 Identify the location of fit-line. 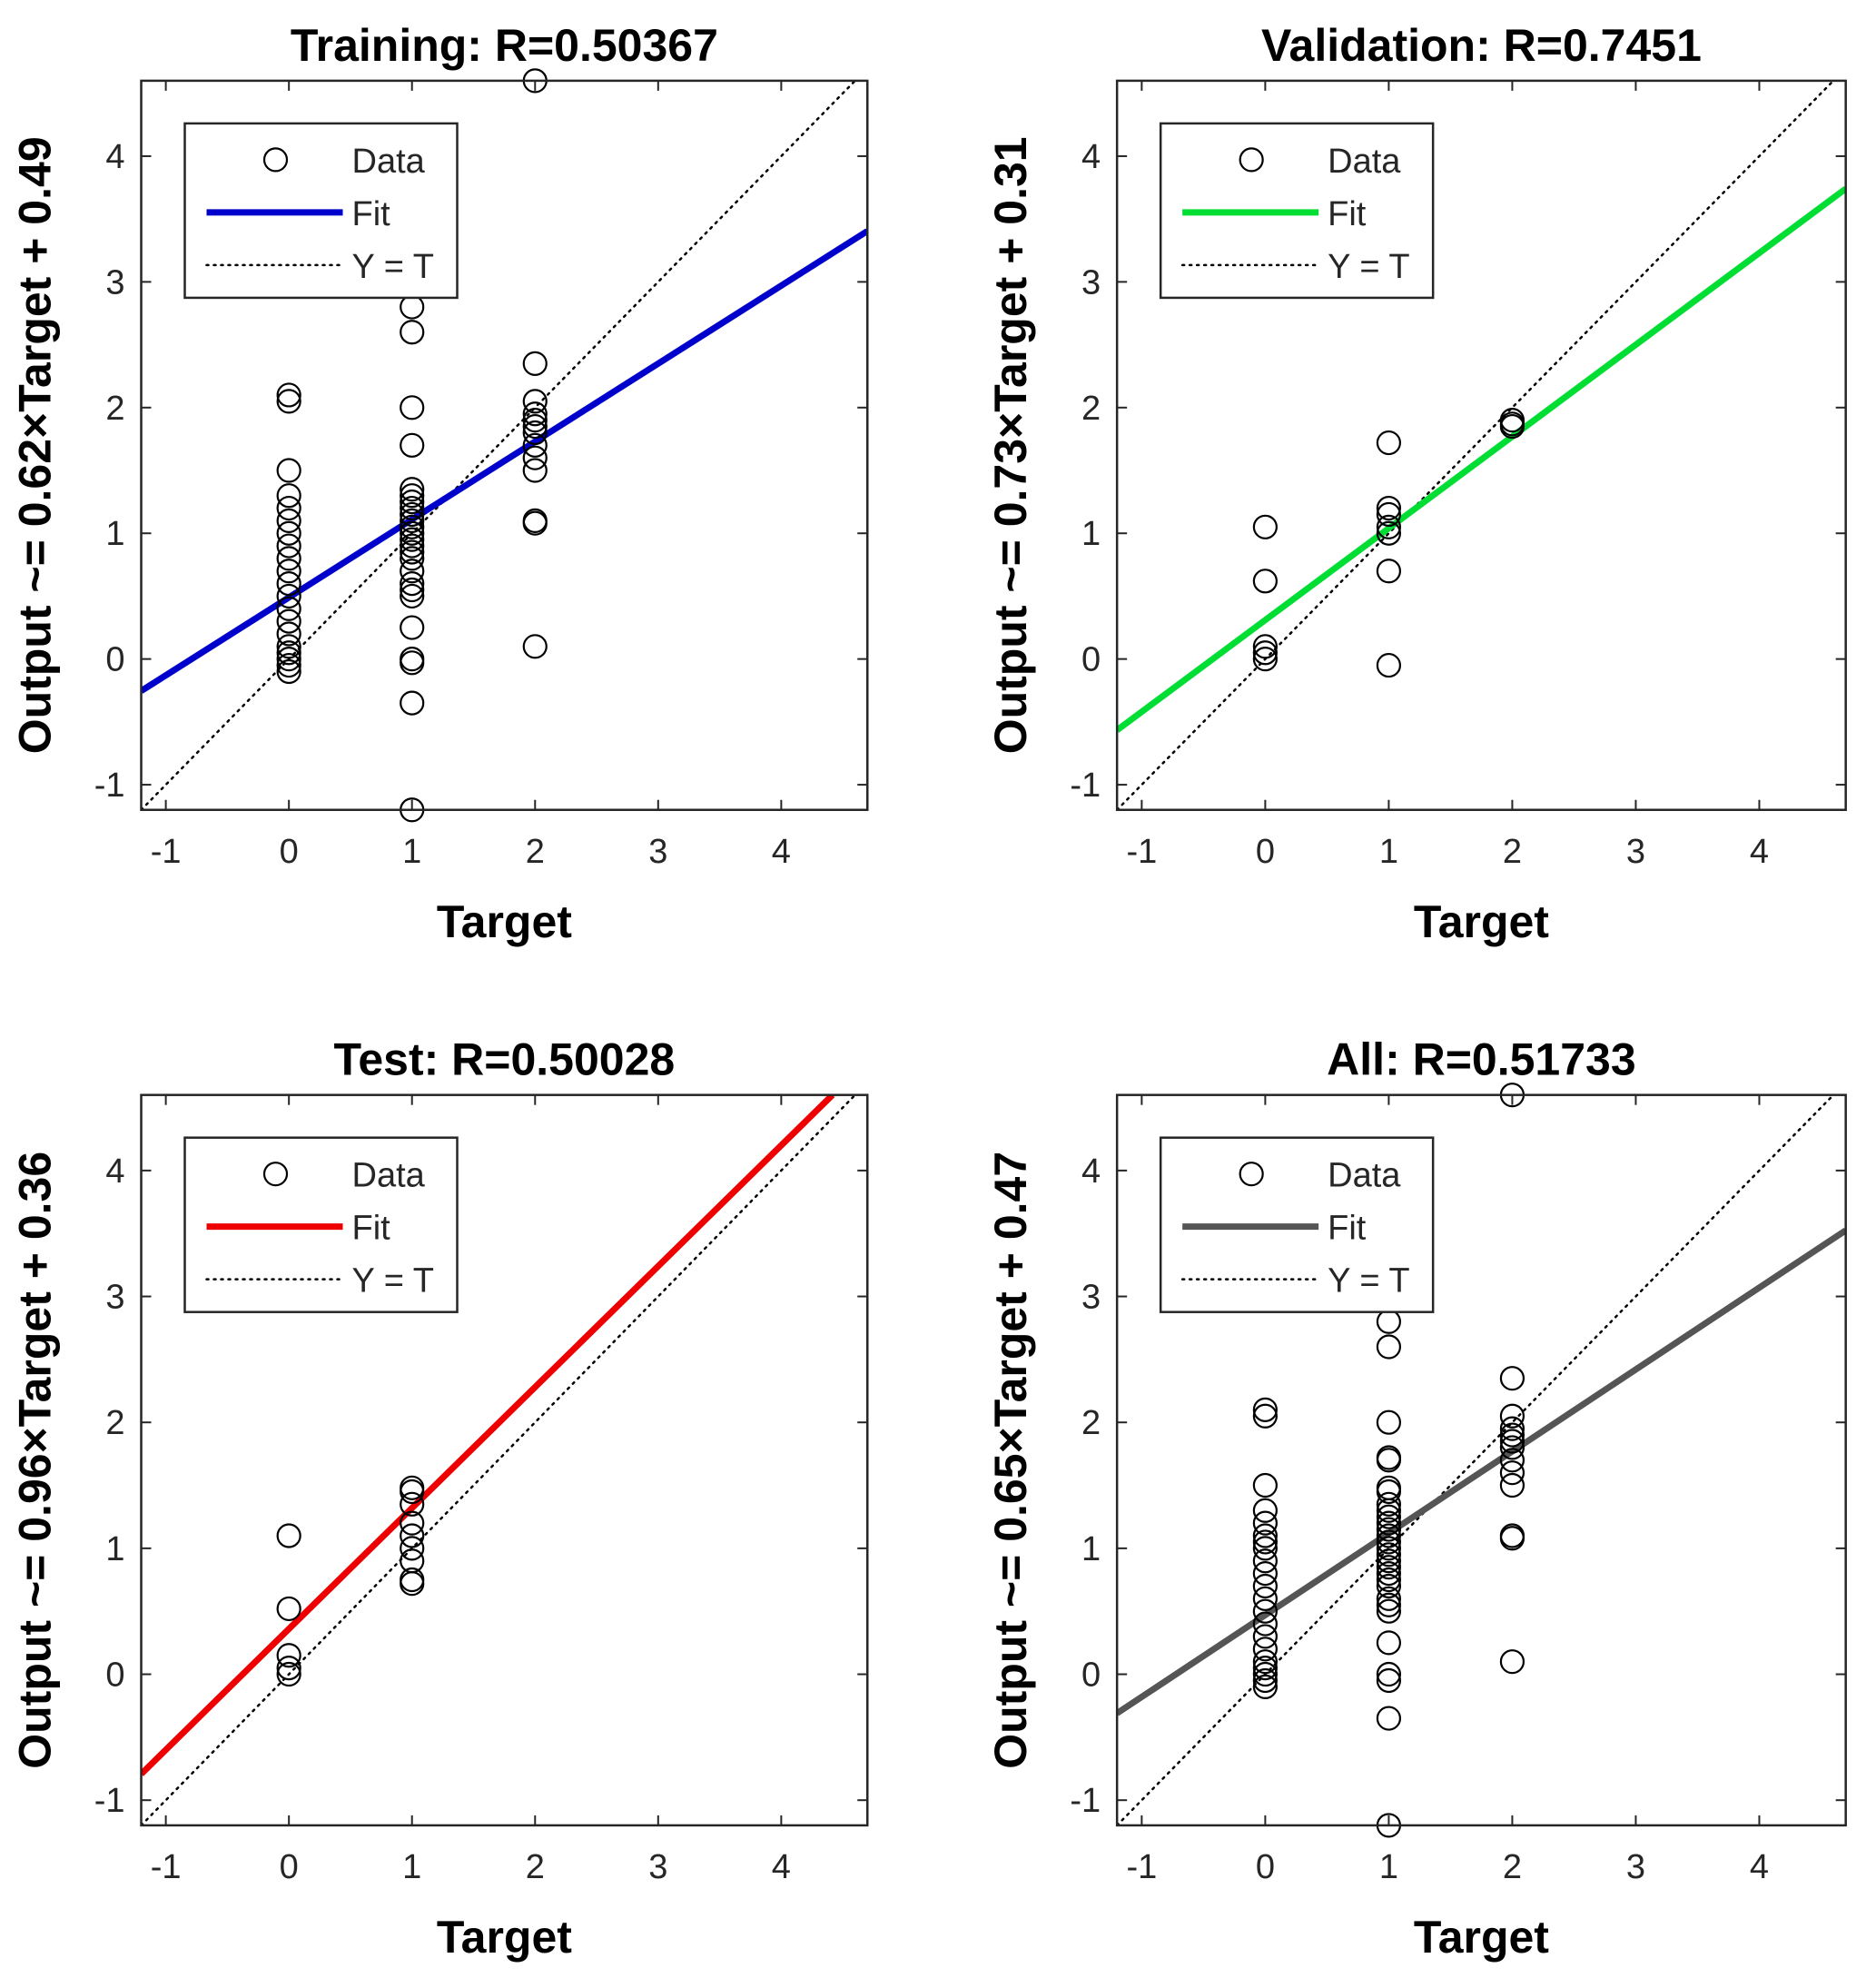
(1481, 1471).